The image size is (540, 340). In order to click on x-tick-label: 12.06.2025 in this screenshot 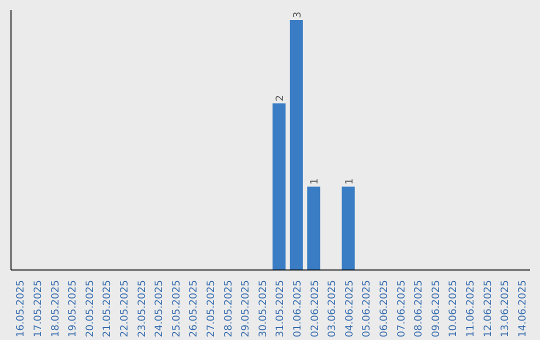, I will do `click(488, 309)`.